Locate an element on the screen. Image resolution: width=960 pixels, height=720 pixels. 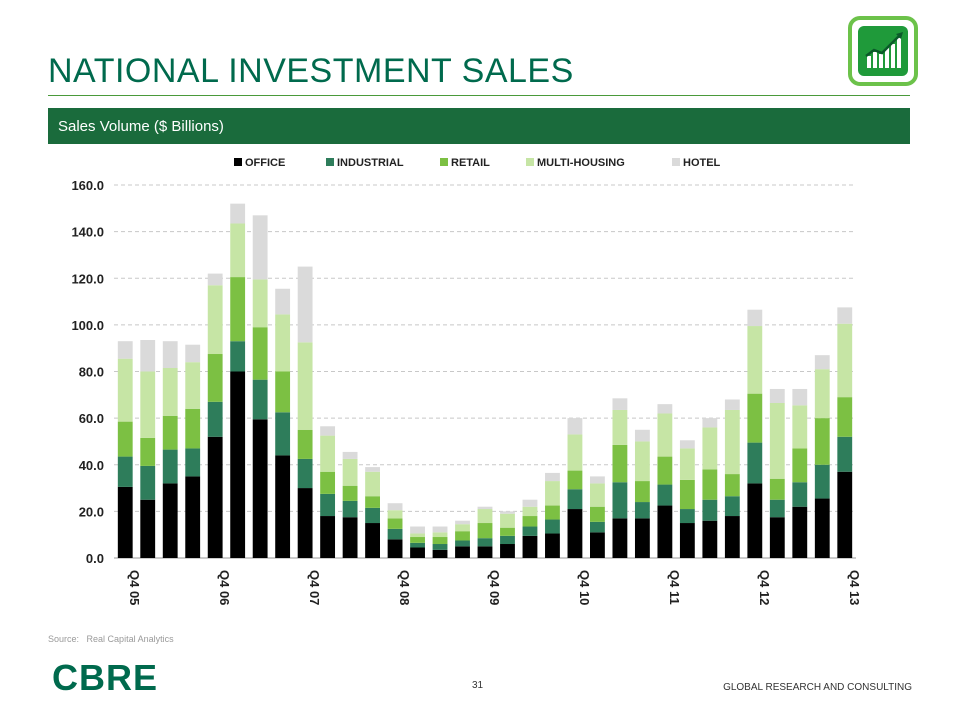
cbre-logo: CBRE is located at coordinates (105, 677).